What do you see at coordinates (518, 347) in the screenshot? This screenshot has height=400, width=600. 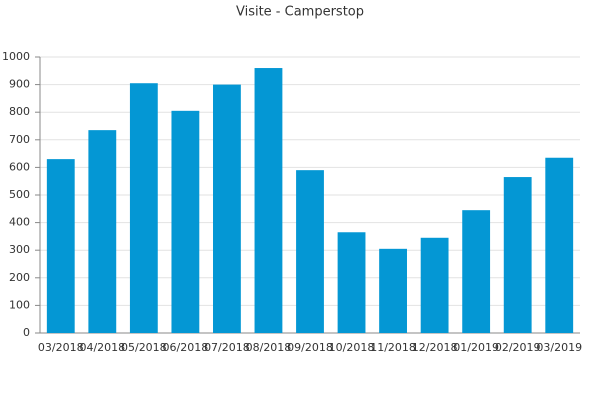 I see `x-tick-label: 02/2019` at bounding box center [518, 347].